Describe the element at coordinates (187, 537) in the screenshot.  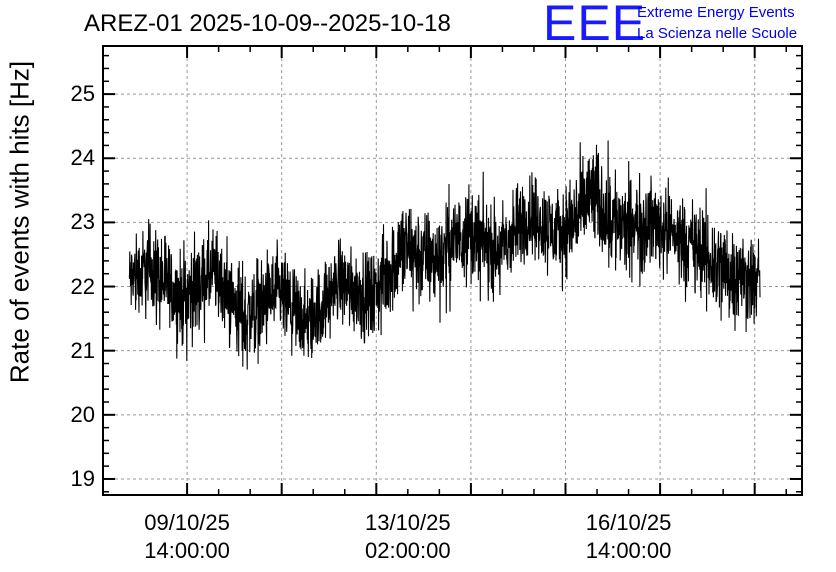
I see `x-tick-label: 09/10/25 14:00:00` at that location.